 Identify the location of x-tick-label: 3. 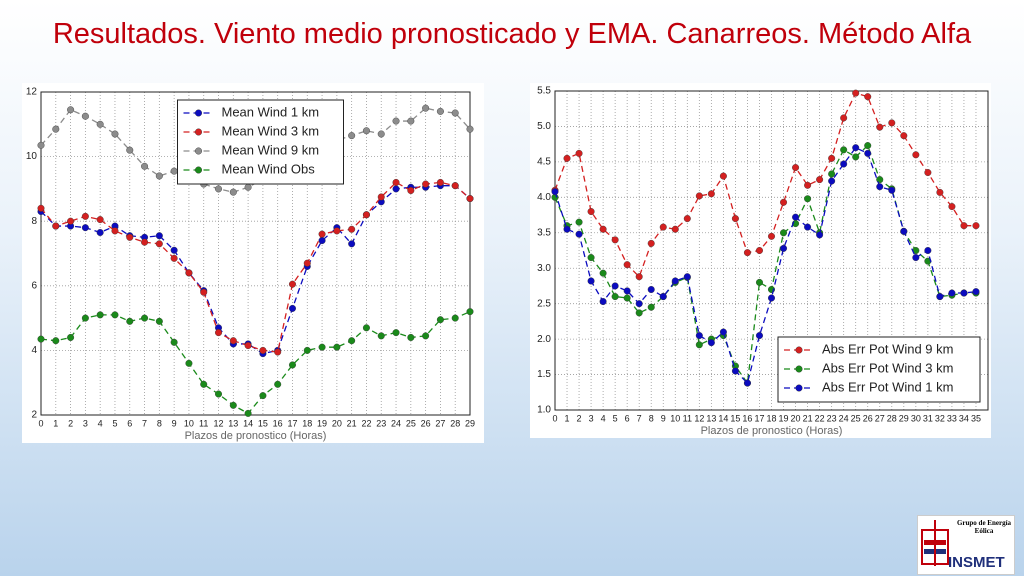
(85, 423).